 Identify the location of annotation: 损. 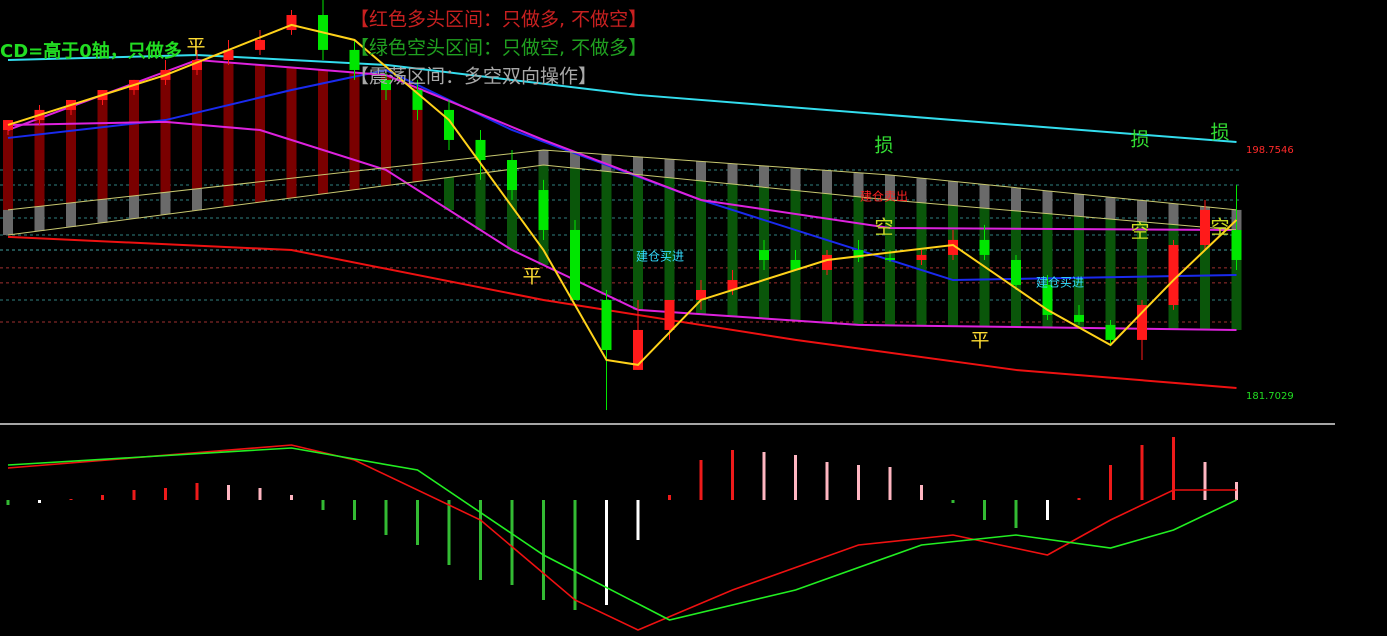
(1219, 133).